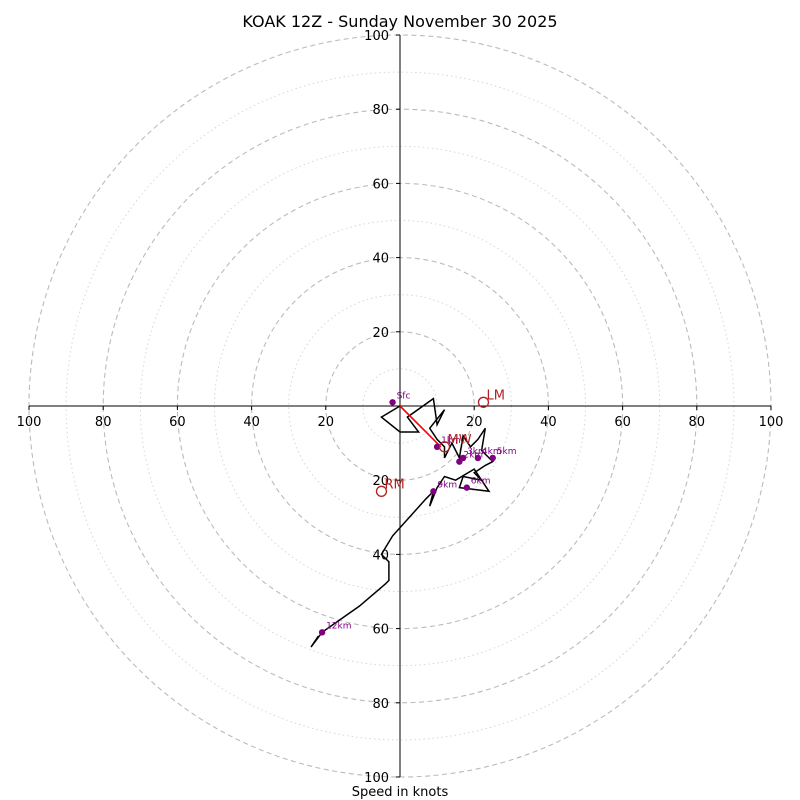  I want to click on height-dot-Sfc, so click(392, 402).